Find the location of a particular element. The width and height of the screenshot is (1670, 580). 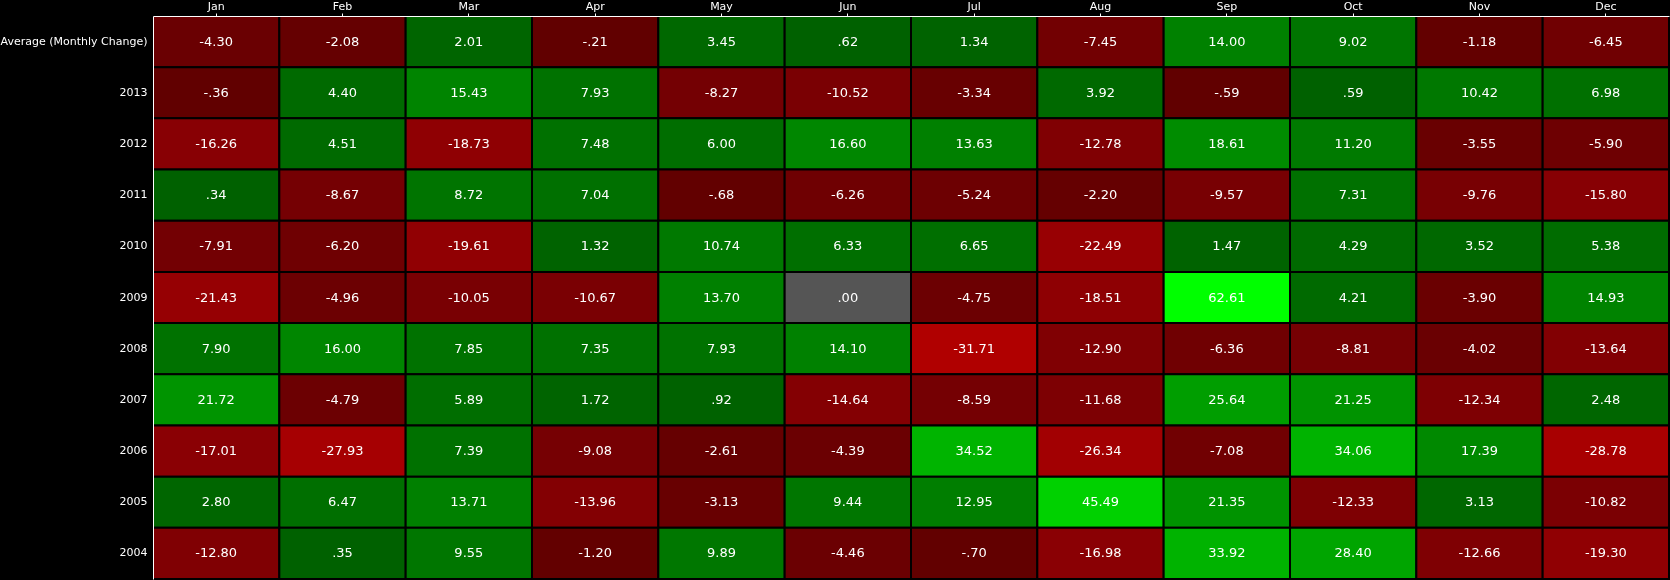

data-label: -4.96 is located at coordinates (342, 297).